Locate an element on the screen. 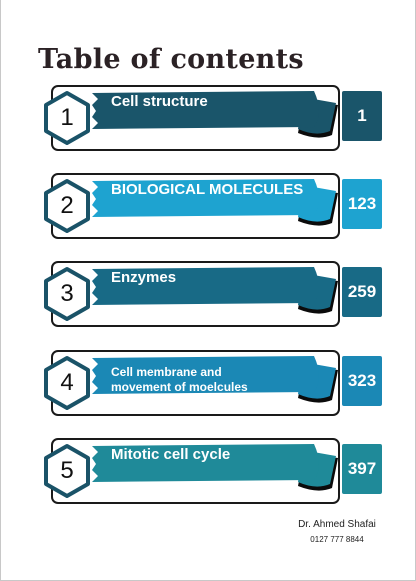  page-title: Table of contents is located at coordinates (171, 59).